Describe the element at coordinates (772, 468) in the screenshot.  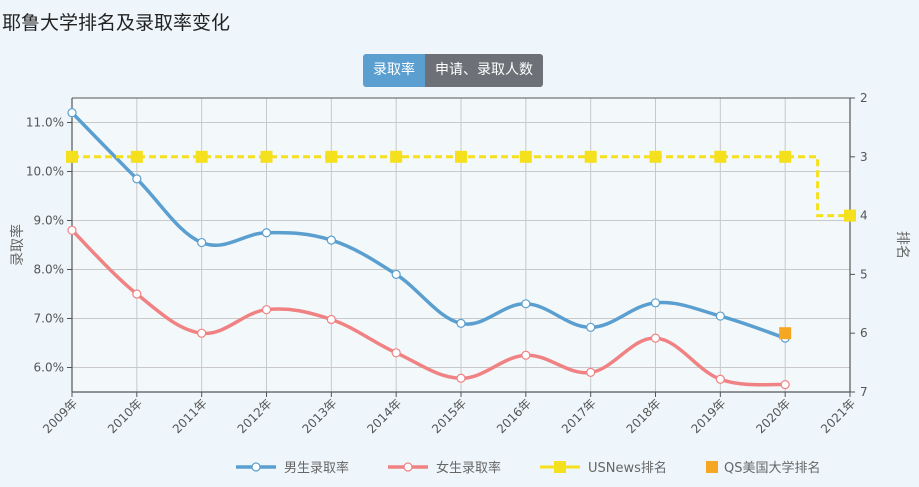
I see `legend-label: QS美国大学排名` at that location.